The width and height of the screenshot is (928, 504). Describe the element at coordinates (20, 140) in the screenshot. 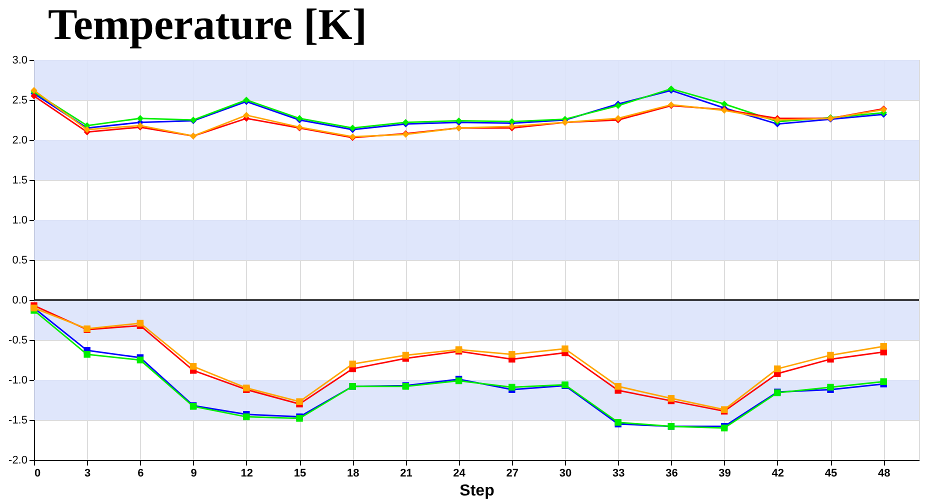

I see `y-tick-label: 2.0` at that location.